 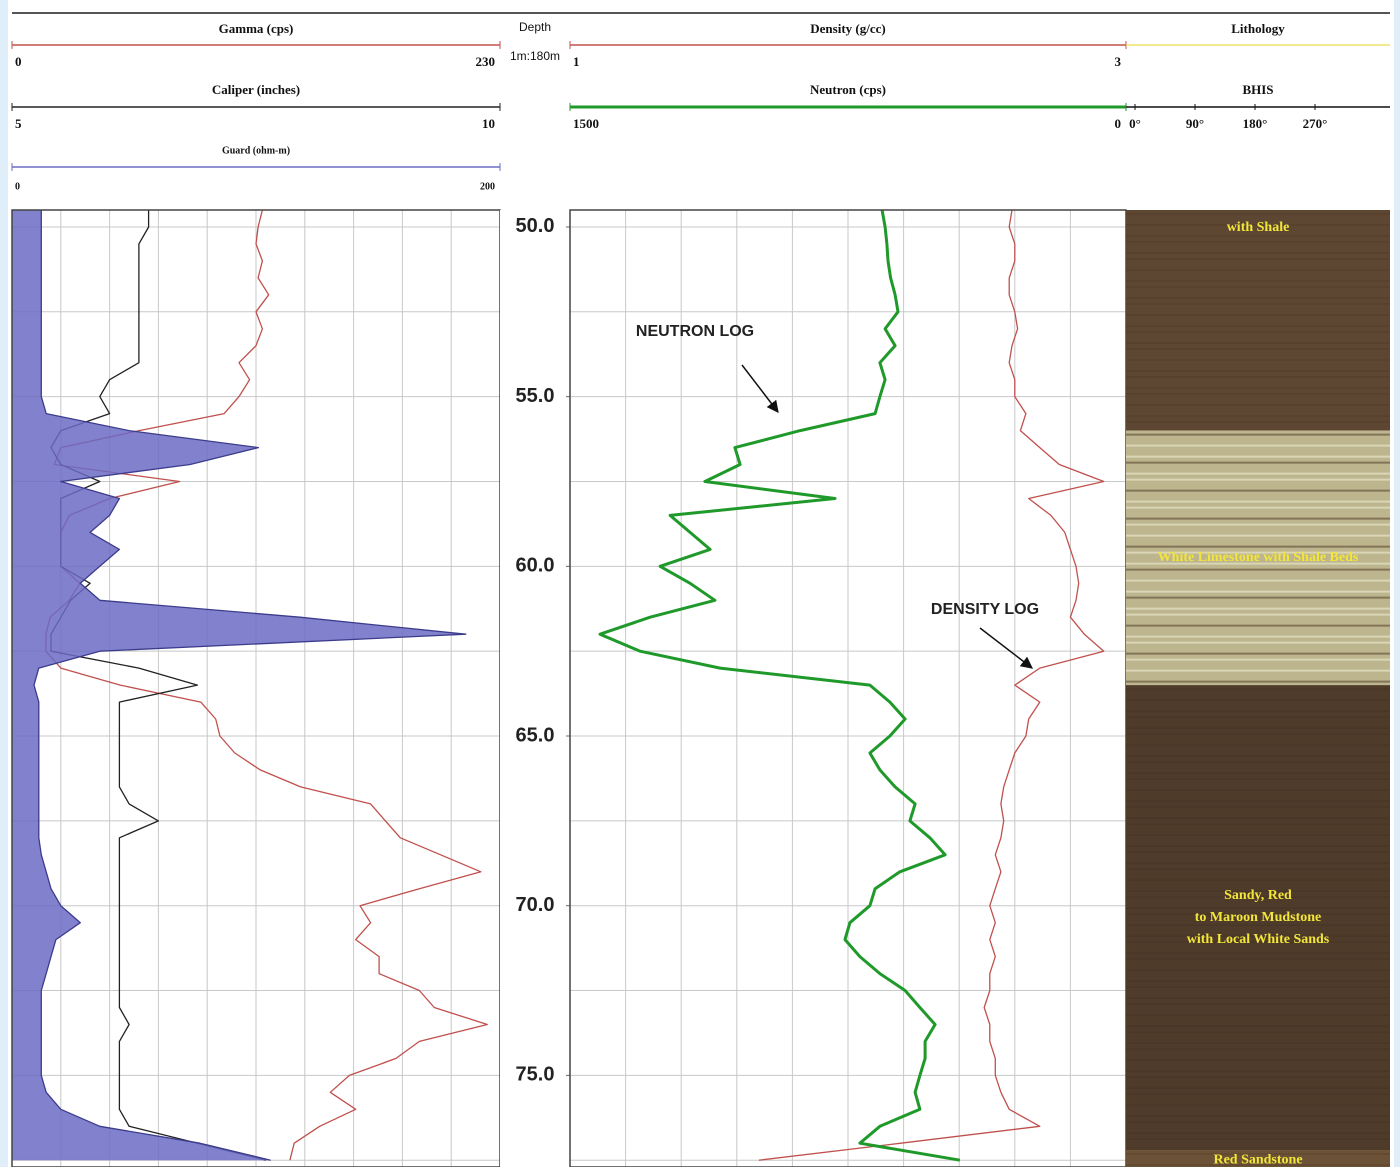 What do you see at coordinates (1135, 123) in the screenshot?
I see `bhis-label: 0°` at bounding box center [1135, 123].